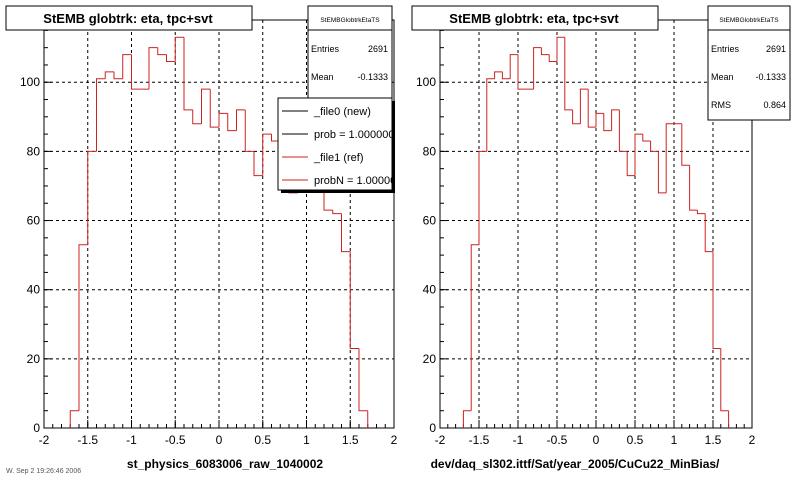  I want to click on stats-entries-value: 2691, so click(378, 49).